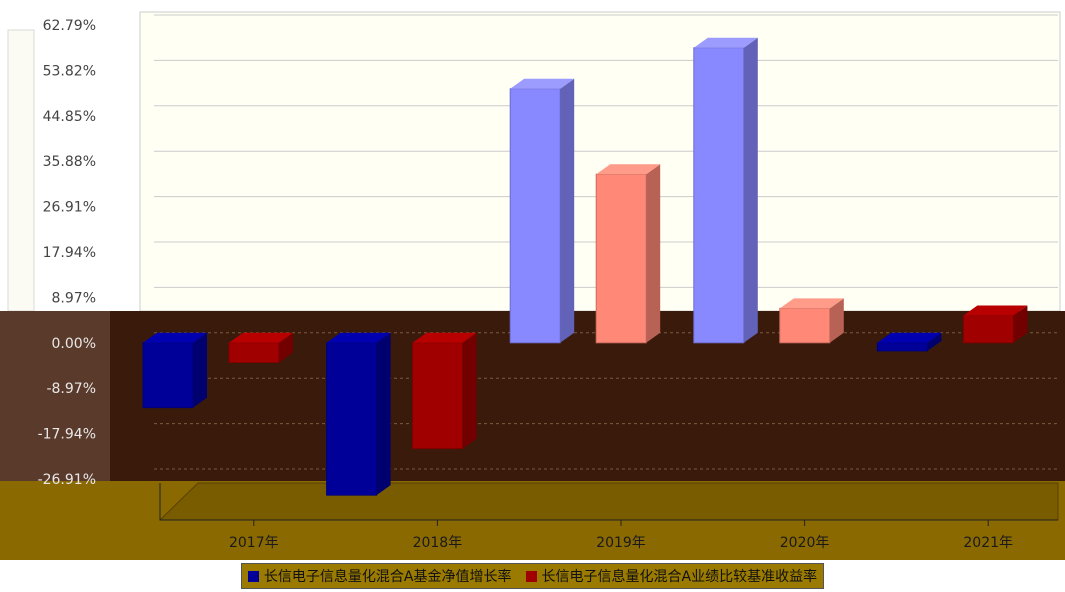  What do you see at coordinates (438, 543) in the screenshot?
I see `x-tick-label: 2018年` at bounding box center [438, 543].